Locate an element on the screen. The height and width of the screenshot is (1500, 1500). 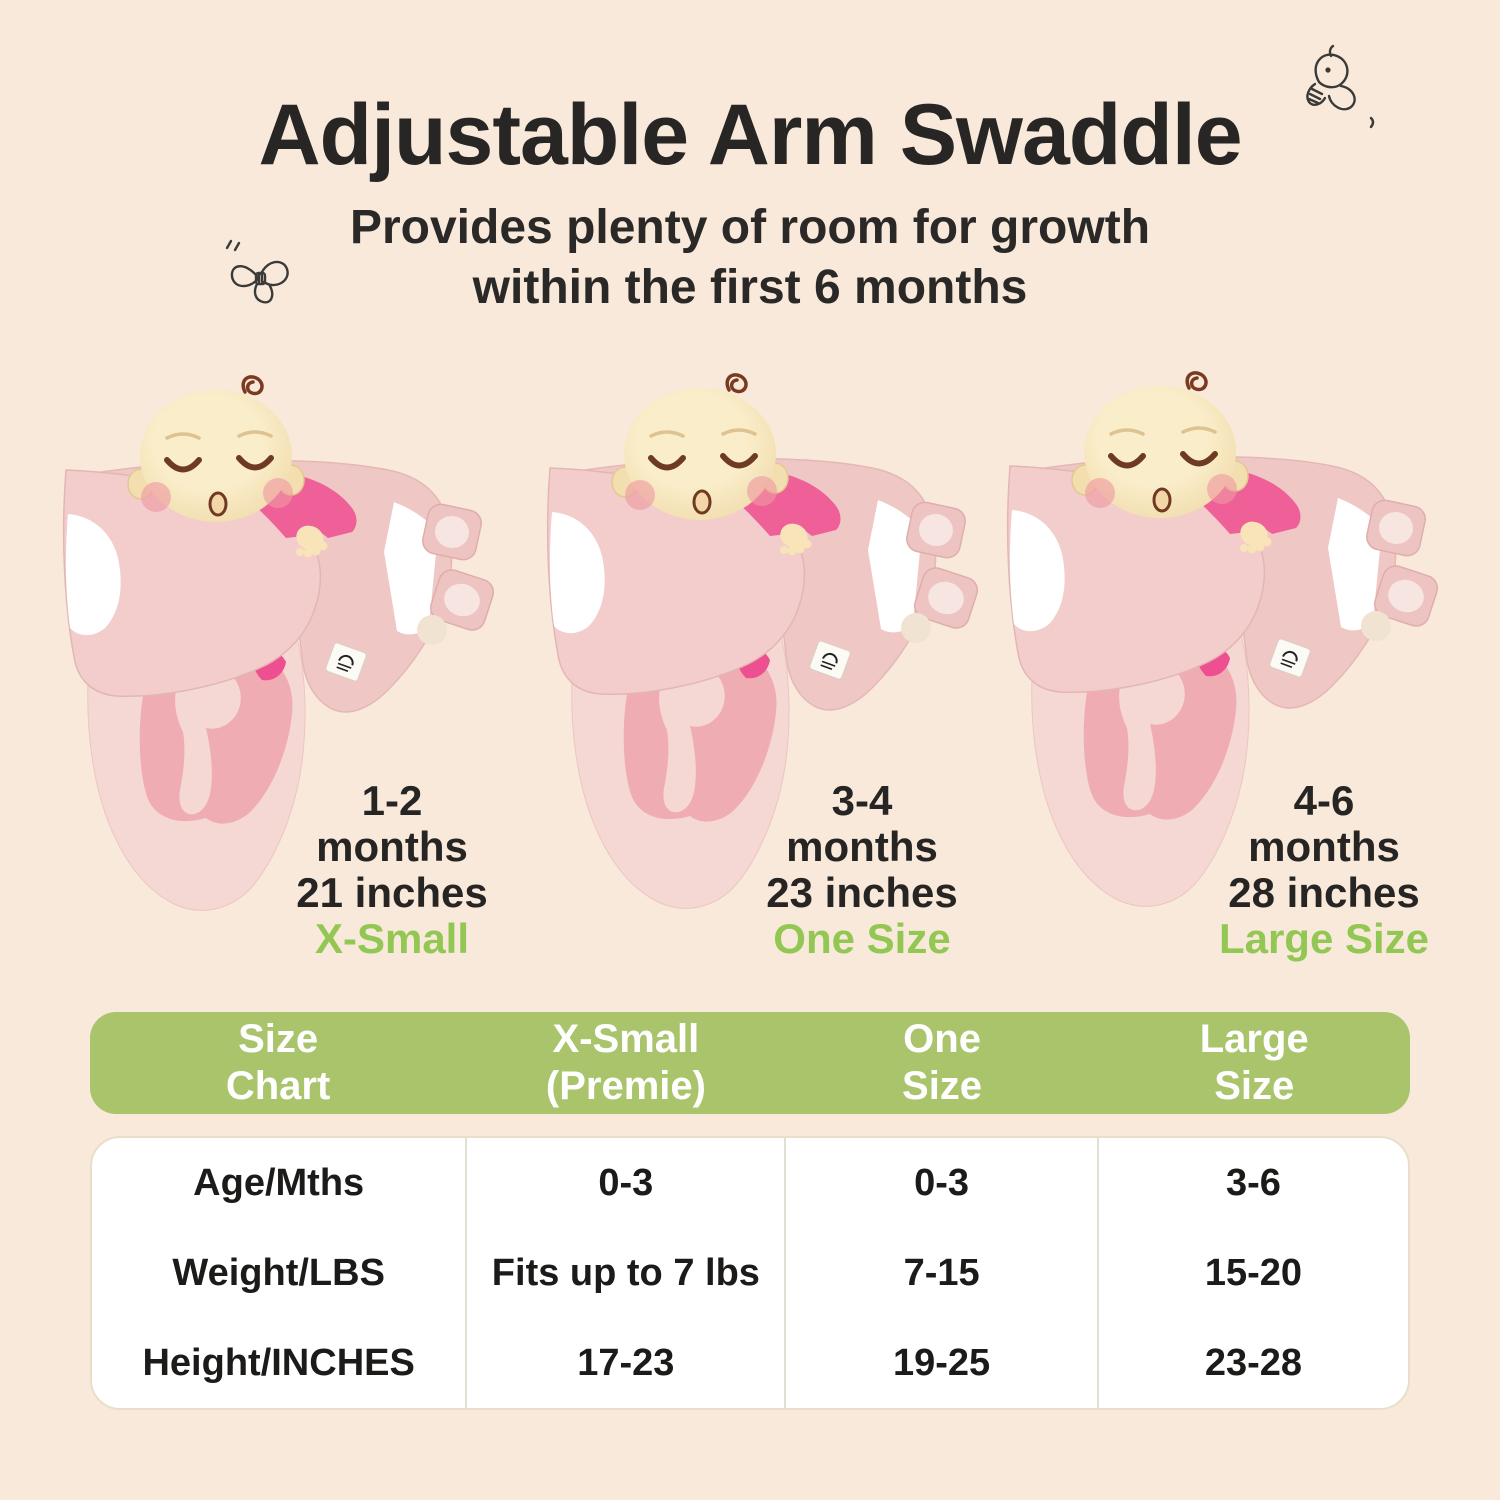
length-label: 21 inches is located at coordinates (392, 892).